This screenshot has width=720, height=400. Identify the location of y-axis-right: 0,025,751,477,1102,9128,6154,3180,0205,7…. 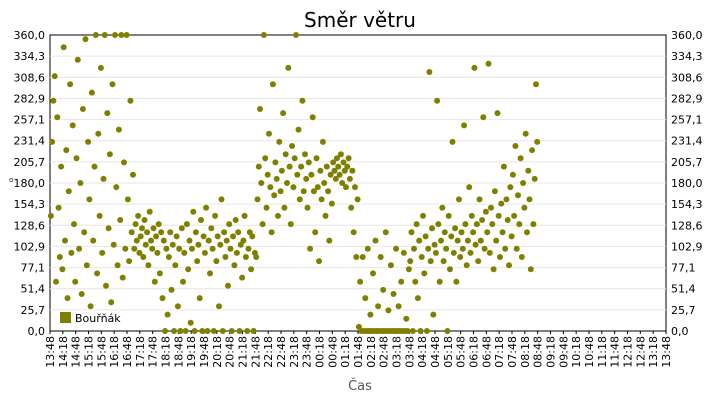
(687, 183).